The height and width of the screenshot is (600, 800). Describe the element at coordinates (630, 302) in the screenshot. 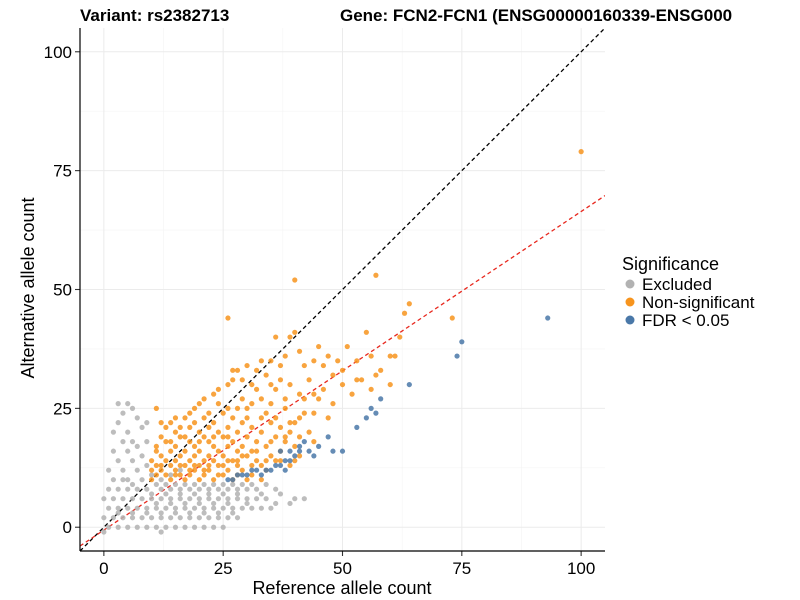

I see `legend-key` at that location.